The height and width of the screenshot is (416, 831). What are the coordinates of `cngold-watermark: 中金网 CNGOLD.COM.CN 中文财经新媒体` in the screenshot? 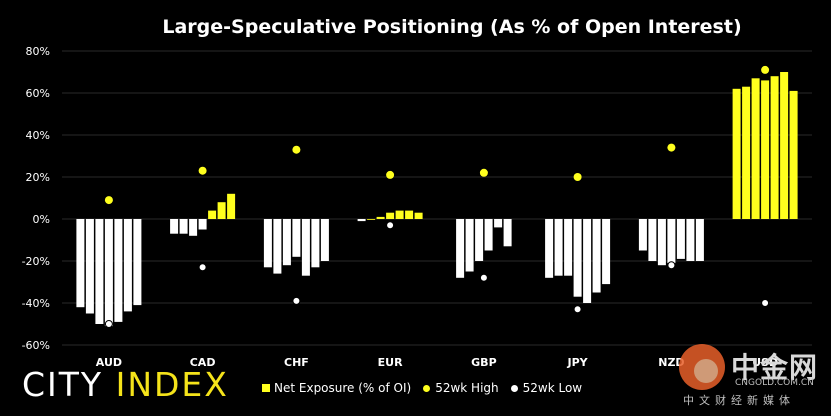 It's located at (751, 376).